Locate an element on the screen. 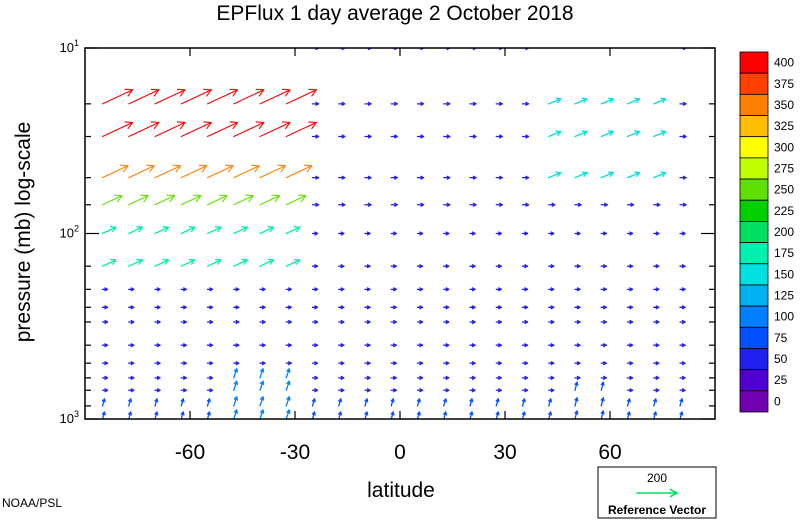 This screenshot has width=800, height=521. colorbar-label: 200 is located at coordinates (784, 232).